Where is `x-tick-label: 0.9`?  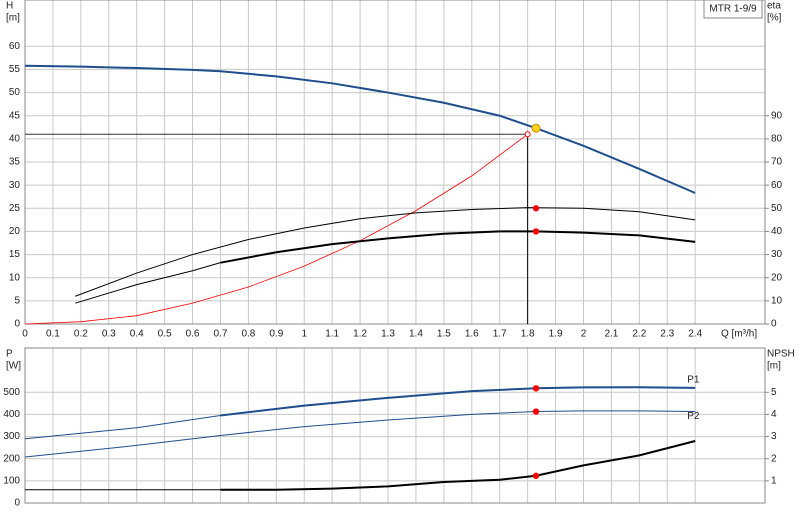
x-tick-label: 0.9 is located at coordinates (276, 334).